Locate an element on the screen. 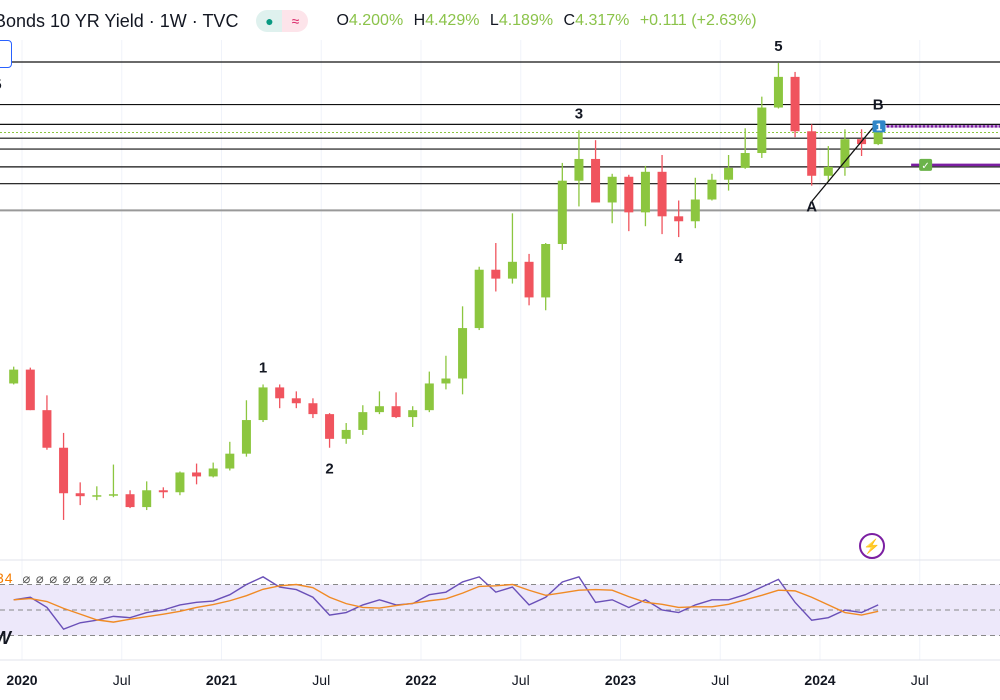  close-value: 4.317% is located at coordinates (602, 20).